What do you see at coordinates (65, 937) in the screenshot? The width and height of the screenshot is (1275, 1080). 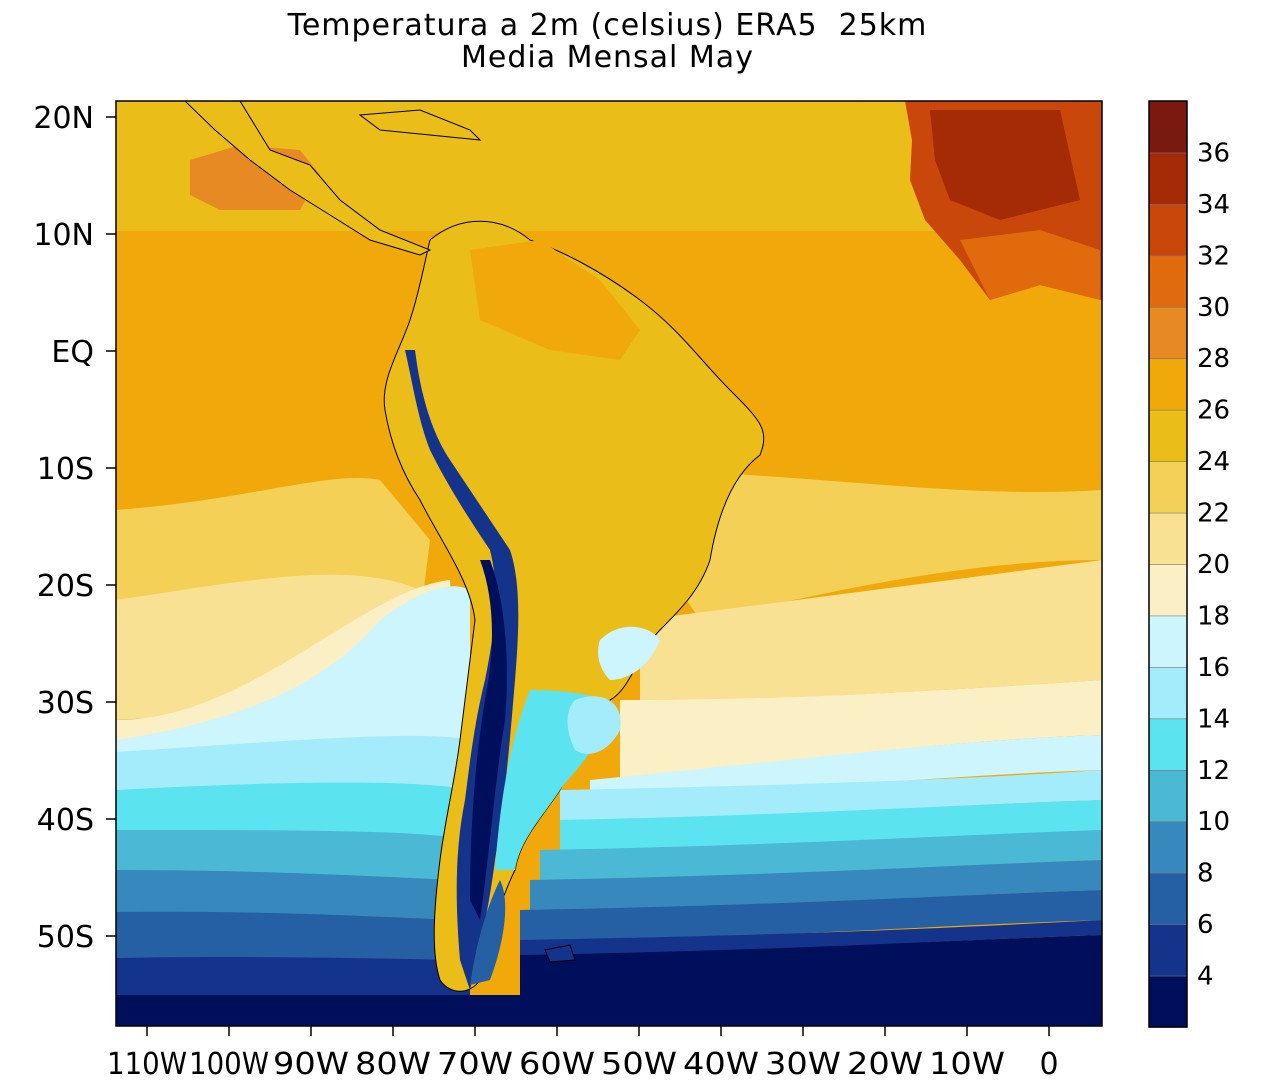 I see `lat-label-50s: 50S` at bounding box center [65, 937].